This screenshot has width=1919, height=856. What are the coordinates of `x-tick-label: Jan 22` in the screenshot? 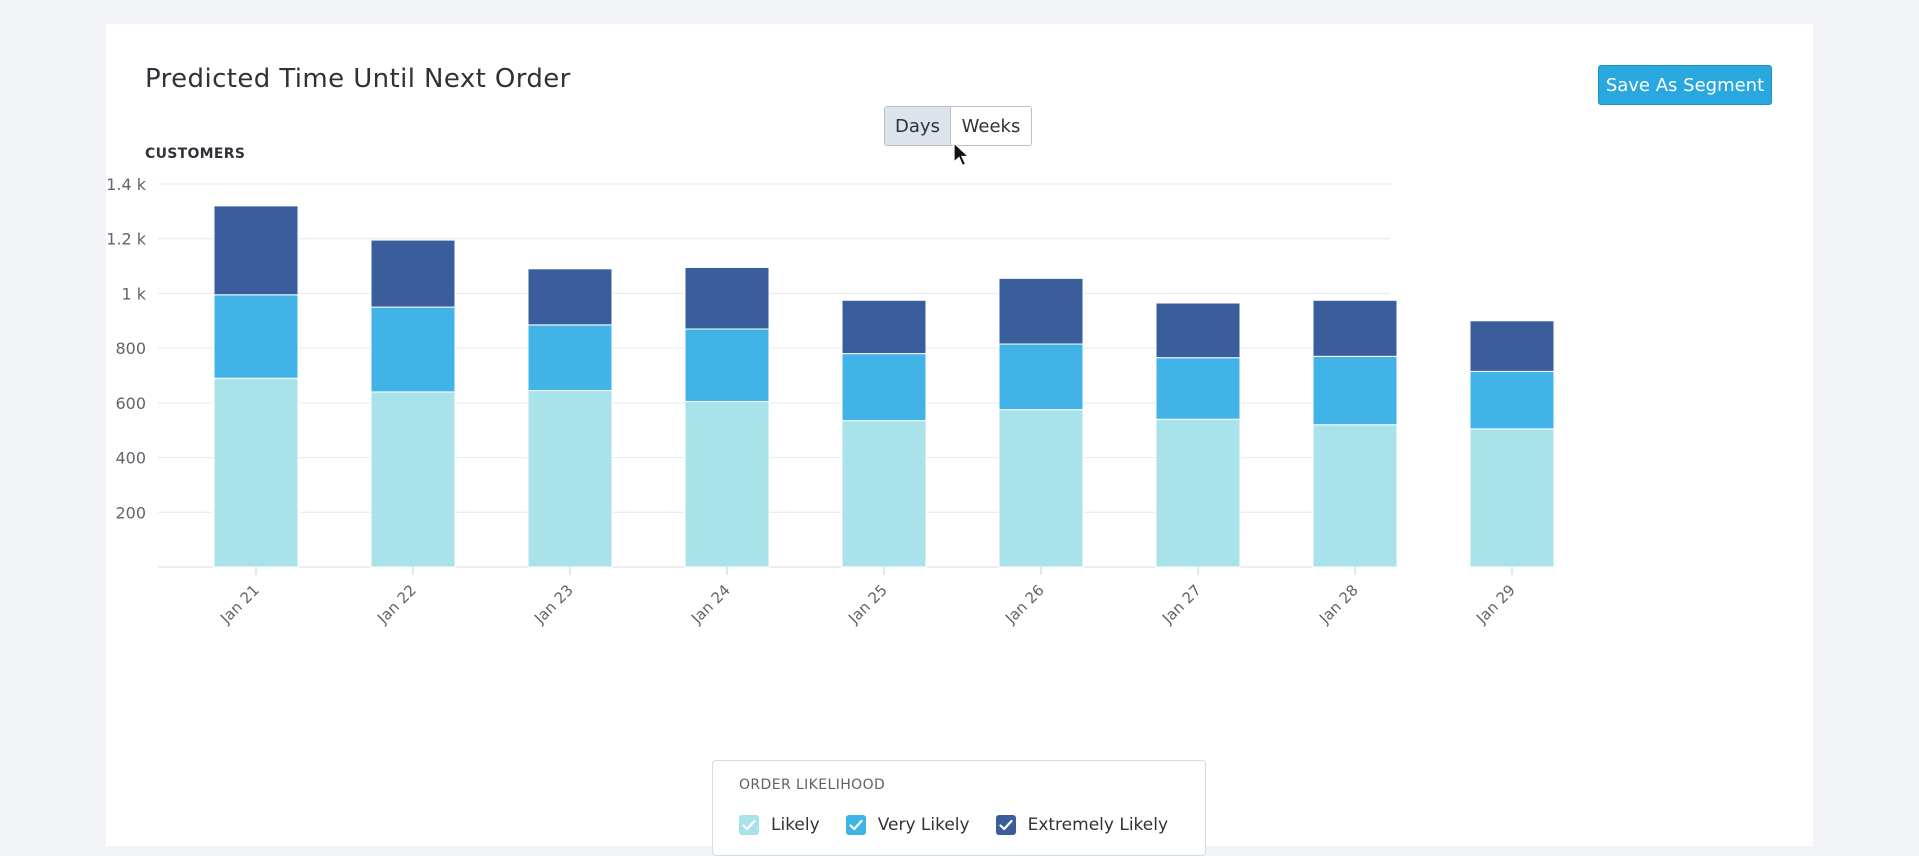 It's located at (396, 604).